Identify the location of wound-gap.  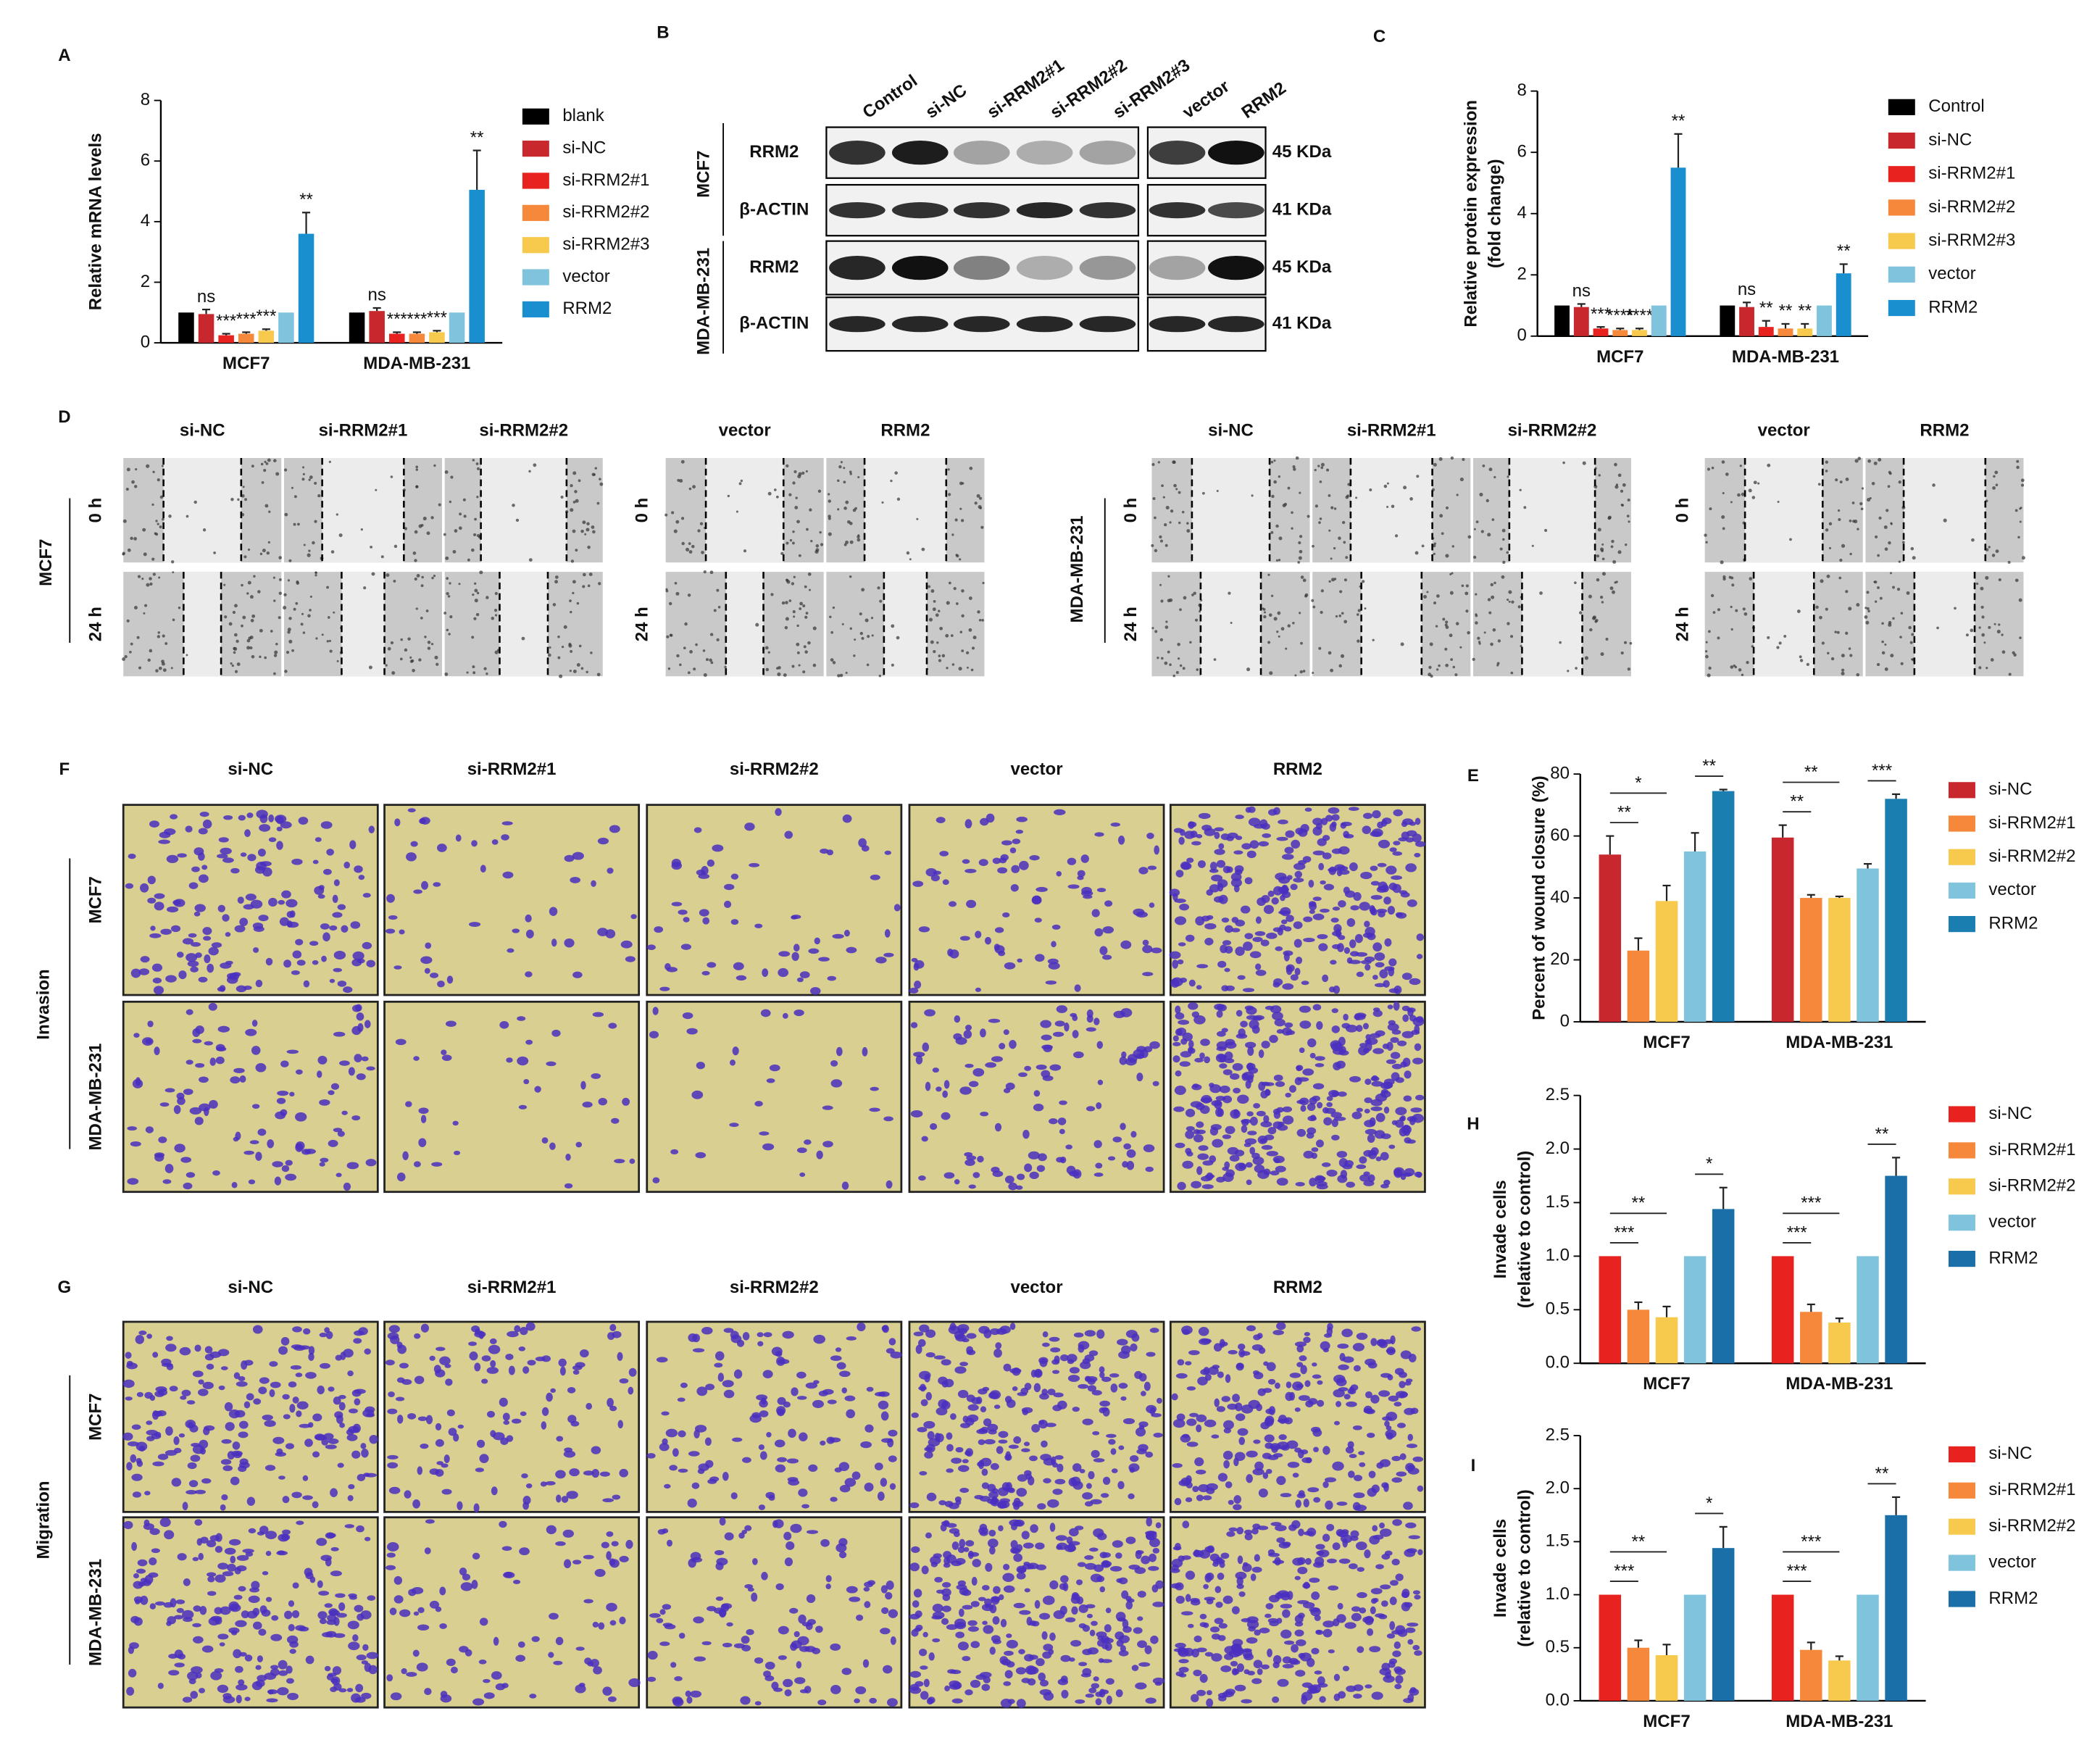
(363, 624).